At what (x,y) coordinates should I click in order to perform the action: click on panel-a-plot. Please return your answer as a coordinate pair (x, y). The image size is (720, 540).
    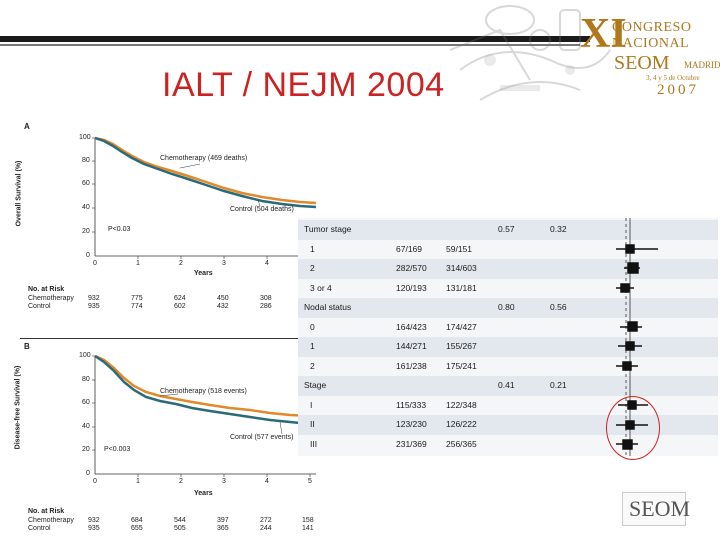
    Looking at the image, I should click on (204, 197).